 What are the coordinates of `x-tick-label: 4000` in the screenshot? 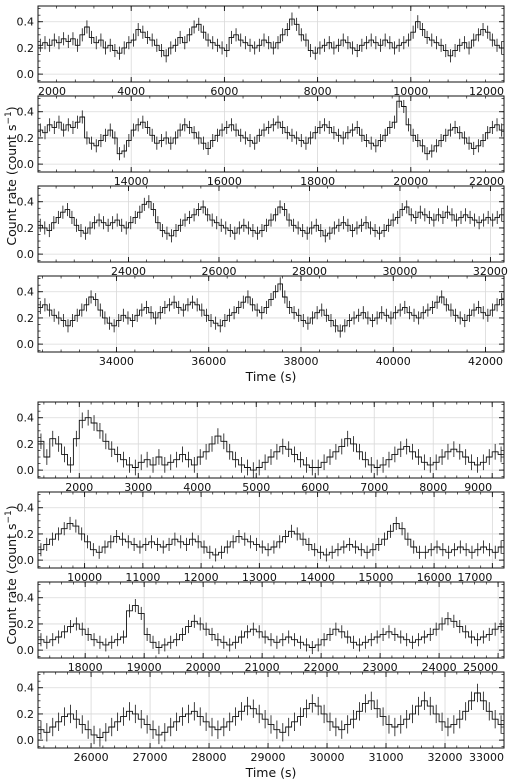 It's located at (131, 91).